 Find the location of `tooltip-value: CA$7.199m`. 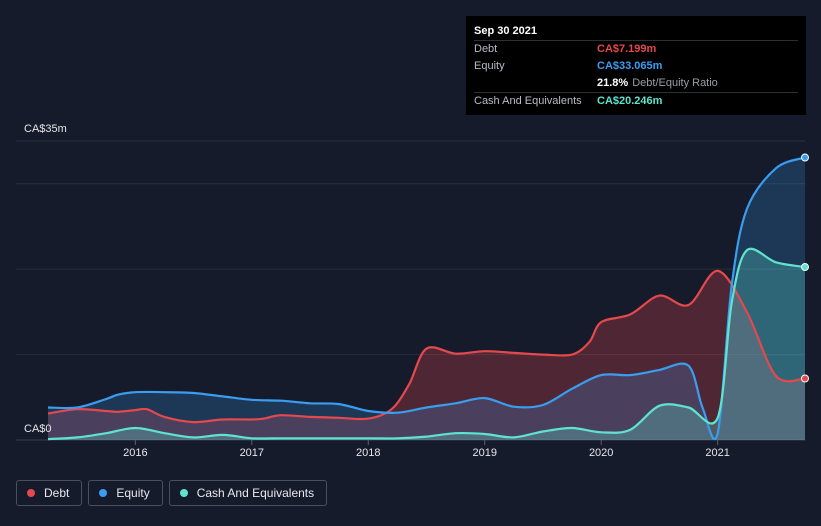

tooltip-value: CA$7.199m is located at coordinates (627, 49).